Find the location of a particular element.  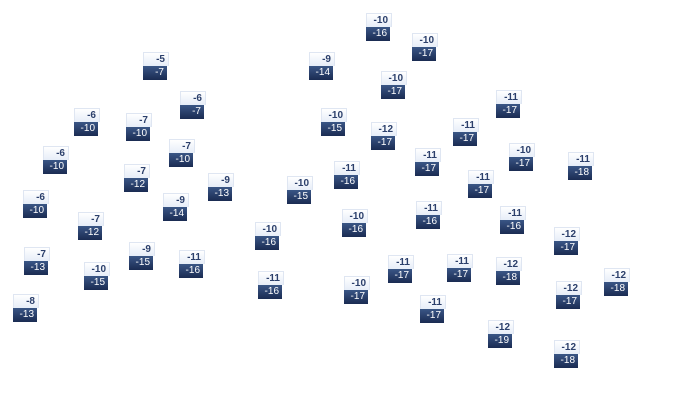

temperature-marker: -7 -13 is located at coordinates (37, 261).